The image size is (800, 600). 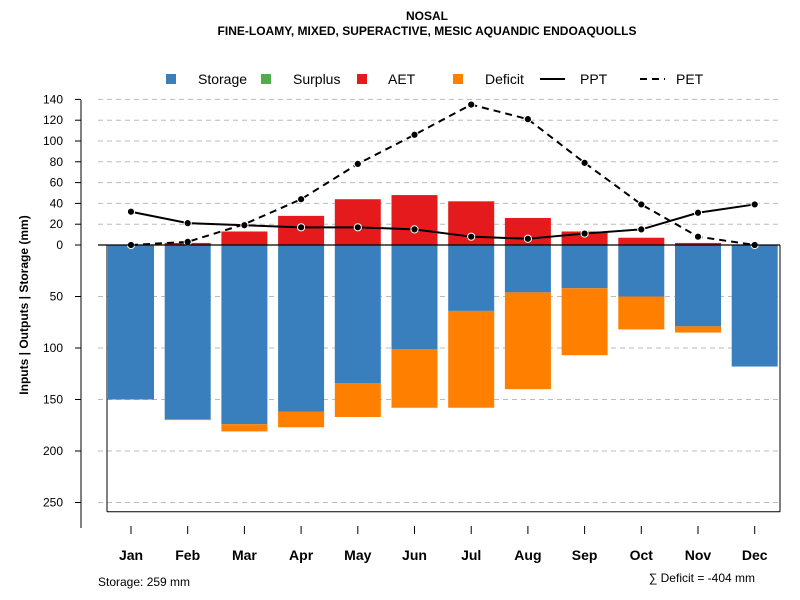 What do you see at coordinates (57, 297) in the screenshot?
I see `y-tick-label: 50` at bounding box center [57, 297].